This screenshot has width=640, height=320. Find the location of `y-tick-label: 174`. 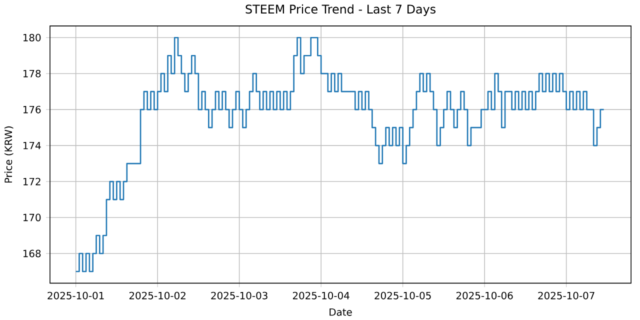

y-tick-label: 174 is located at coordinates (32, 146).